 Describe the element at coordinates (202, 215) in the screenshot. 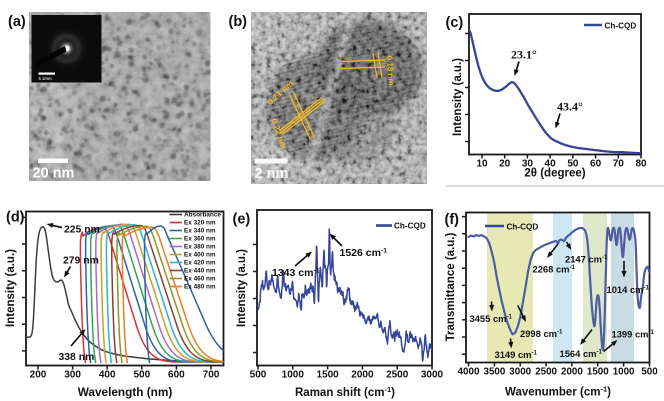

I see `svg-text: Absorbance` at that location.